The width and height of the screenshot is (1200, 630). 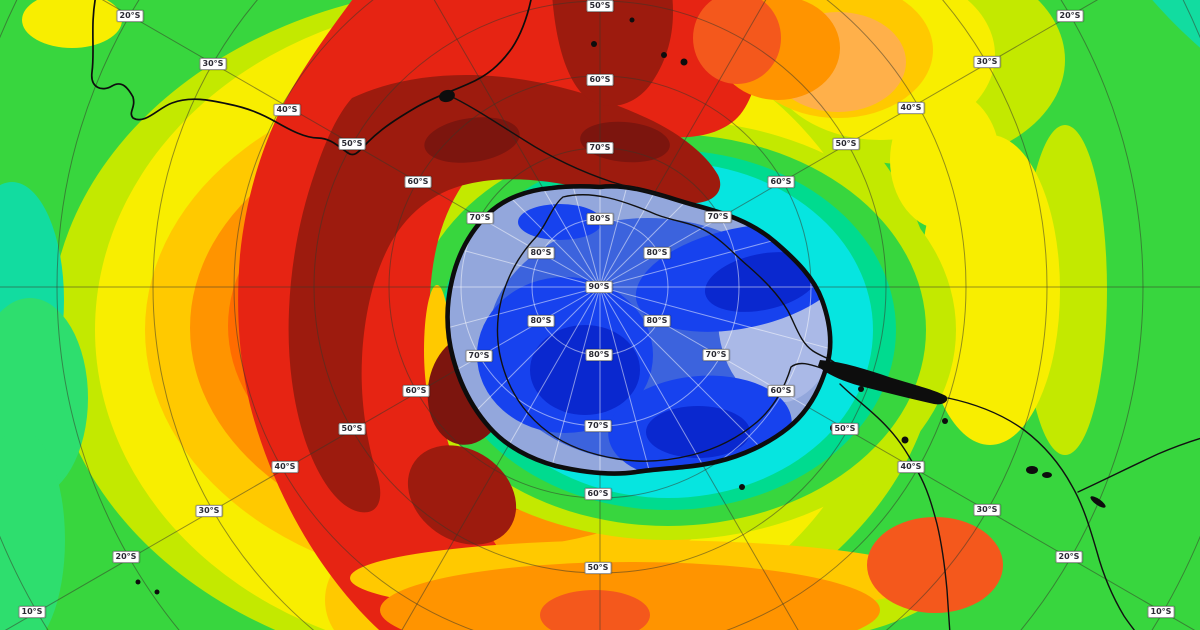 I want to click on bottom-orange-red-patches, so click(x=771, y=573).